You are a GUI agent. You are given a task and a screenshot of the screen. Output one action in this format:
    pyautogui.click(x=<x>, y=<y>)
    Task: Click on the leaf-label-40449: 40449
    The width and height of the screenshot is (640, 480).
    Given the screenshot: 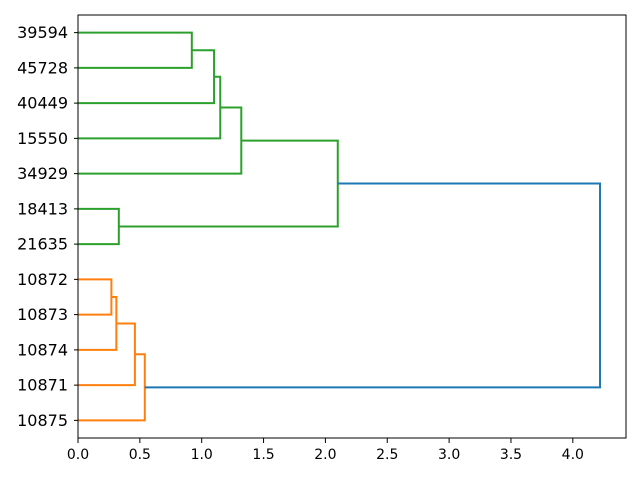 What is the action you would take?
    pyautogui.click(x=42, y=103)
    